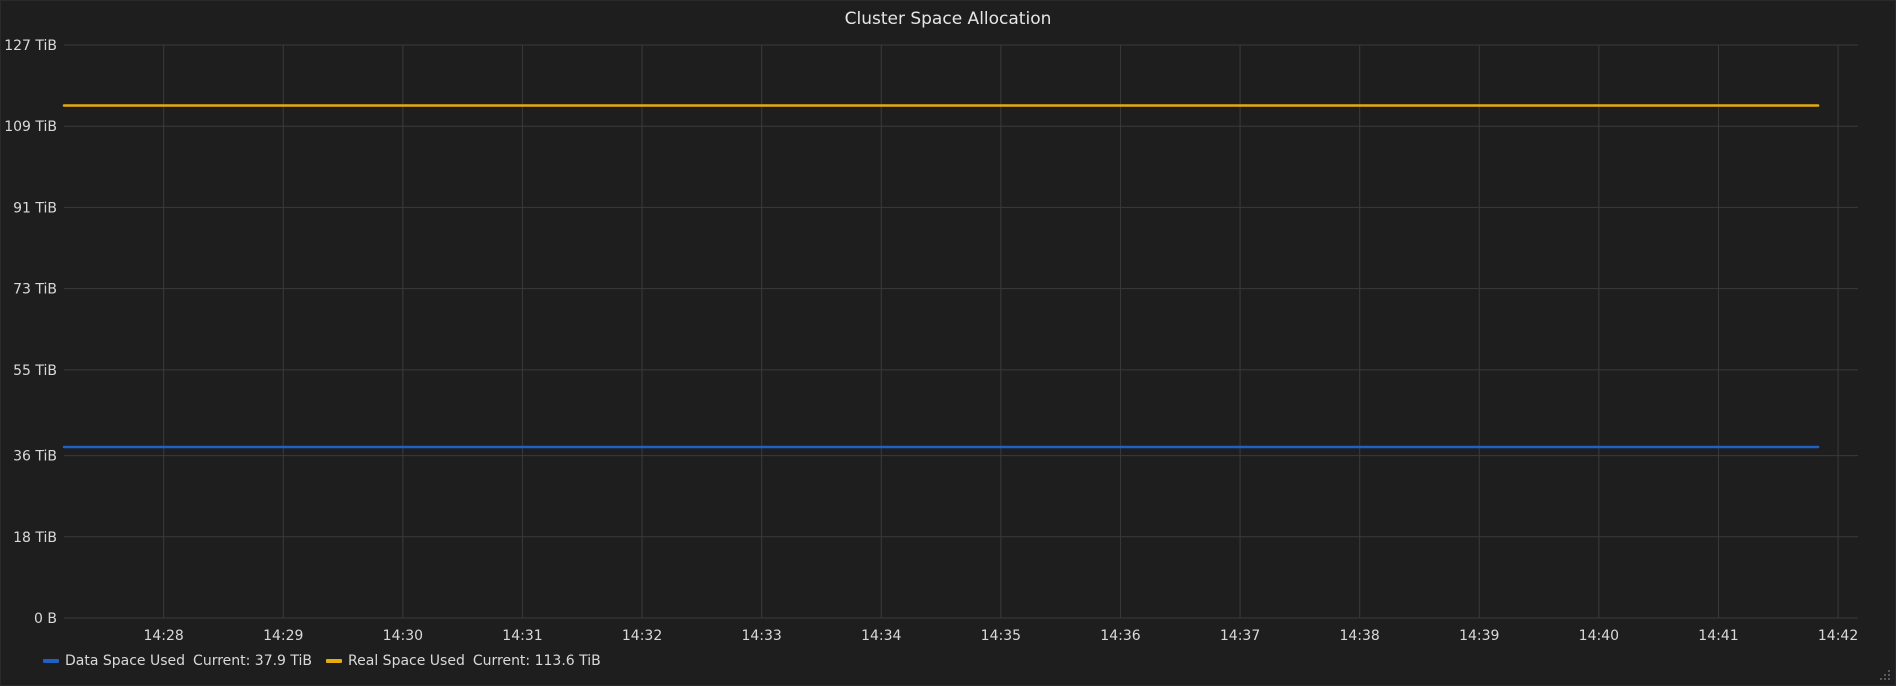 The image size is (1896, 686). I want to click on x-tick-label: 14:35, so click(1001, 636).